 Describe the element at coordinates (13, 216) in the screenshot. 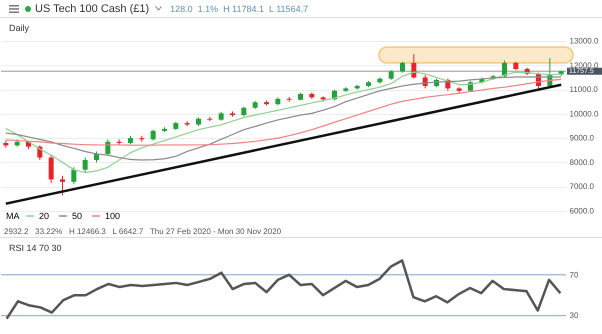

I see `legend-title: MA` at that location.